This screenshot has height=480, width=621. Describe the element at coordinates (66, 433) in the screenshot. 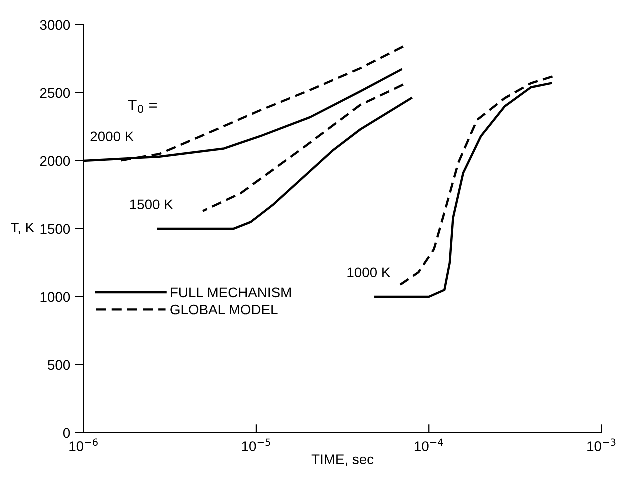

I see `y-tick-label: 0` at that location.